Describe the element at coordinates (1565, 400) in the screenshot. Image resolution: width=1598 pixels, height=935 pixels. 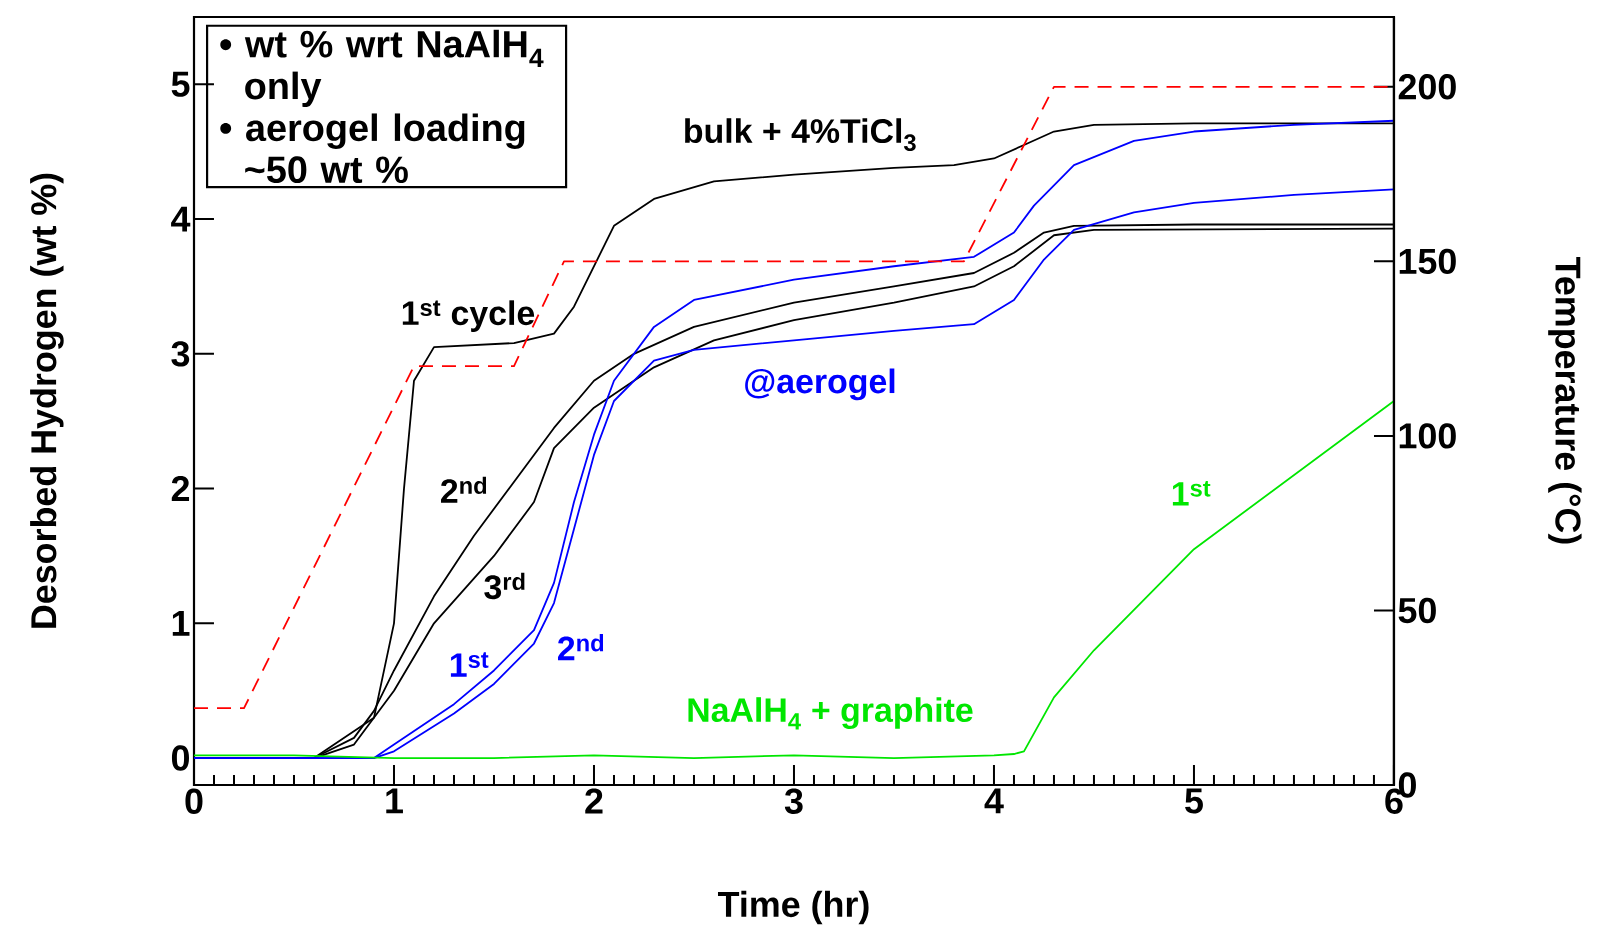
I see `y2-axis-title: Temperature (°C)` at that location.